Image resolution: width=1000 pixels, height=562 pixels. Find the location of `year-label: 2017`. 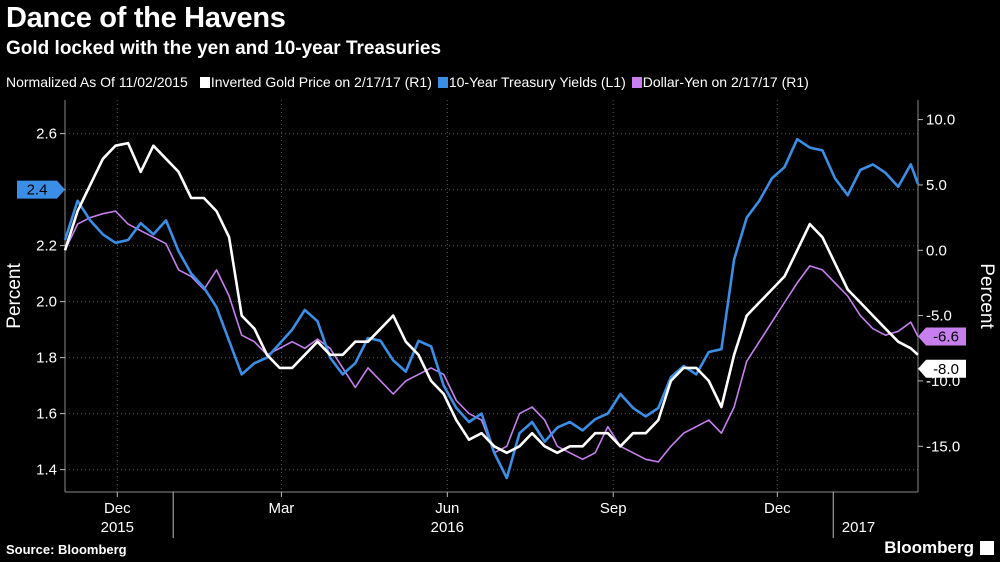

year-label: 2017 is located at coordinates (858, 527).